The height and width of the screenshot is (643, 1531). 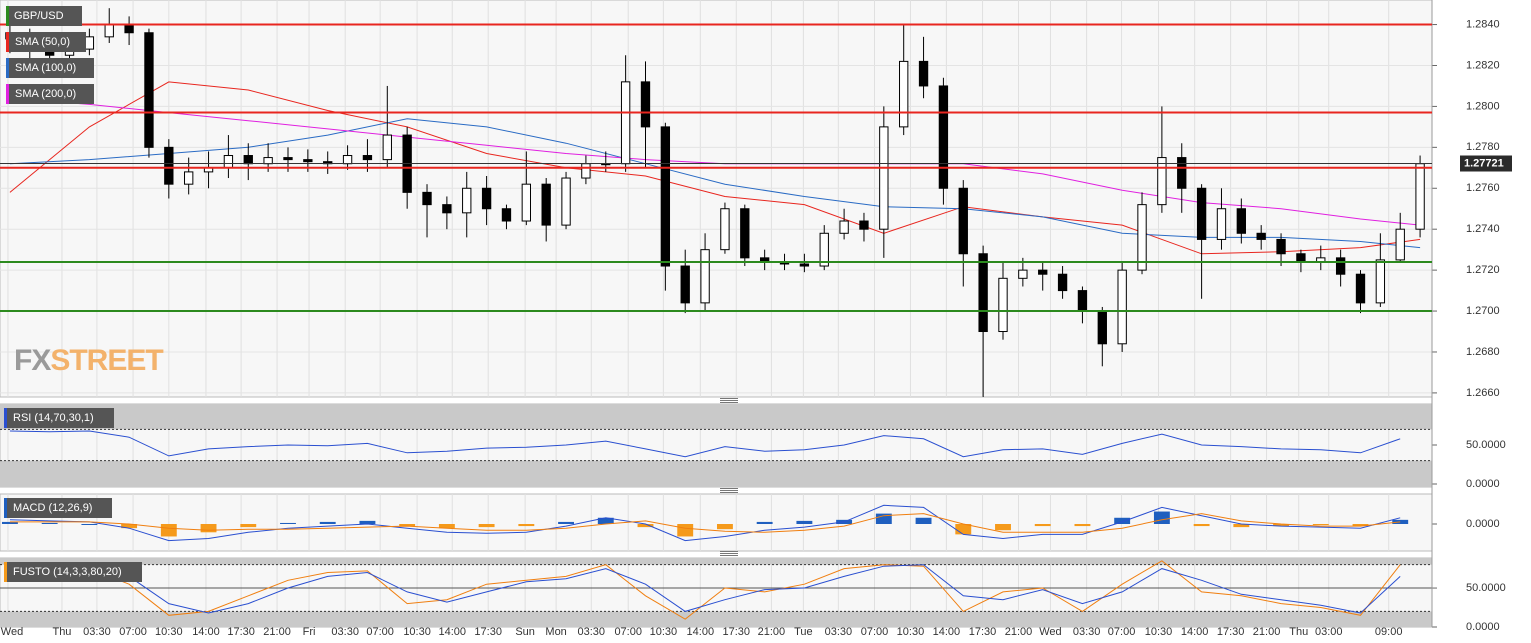 I want to click on panel-handles, so click(x=729, y=477).